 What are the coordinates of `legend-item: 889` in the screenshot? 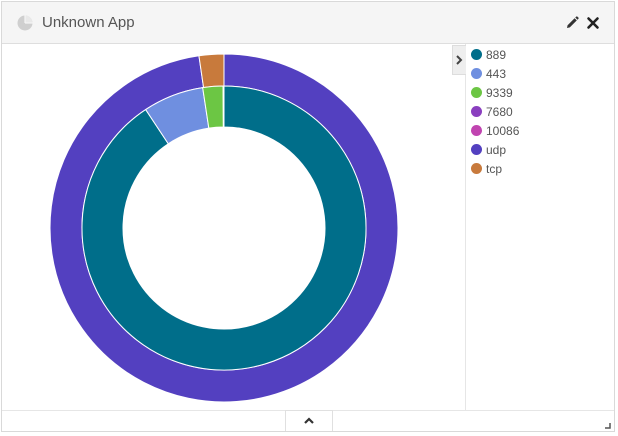 It's located at (495, 54).